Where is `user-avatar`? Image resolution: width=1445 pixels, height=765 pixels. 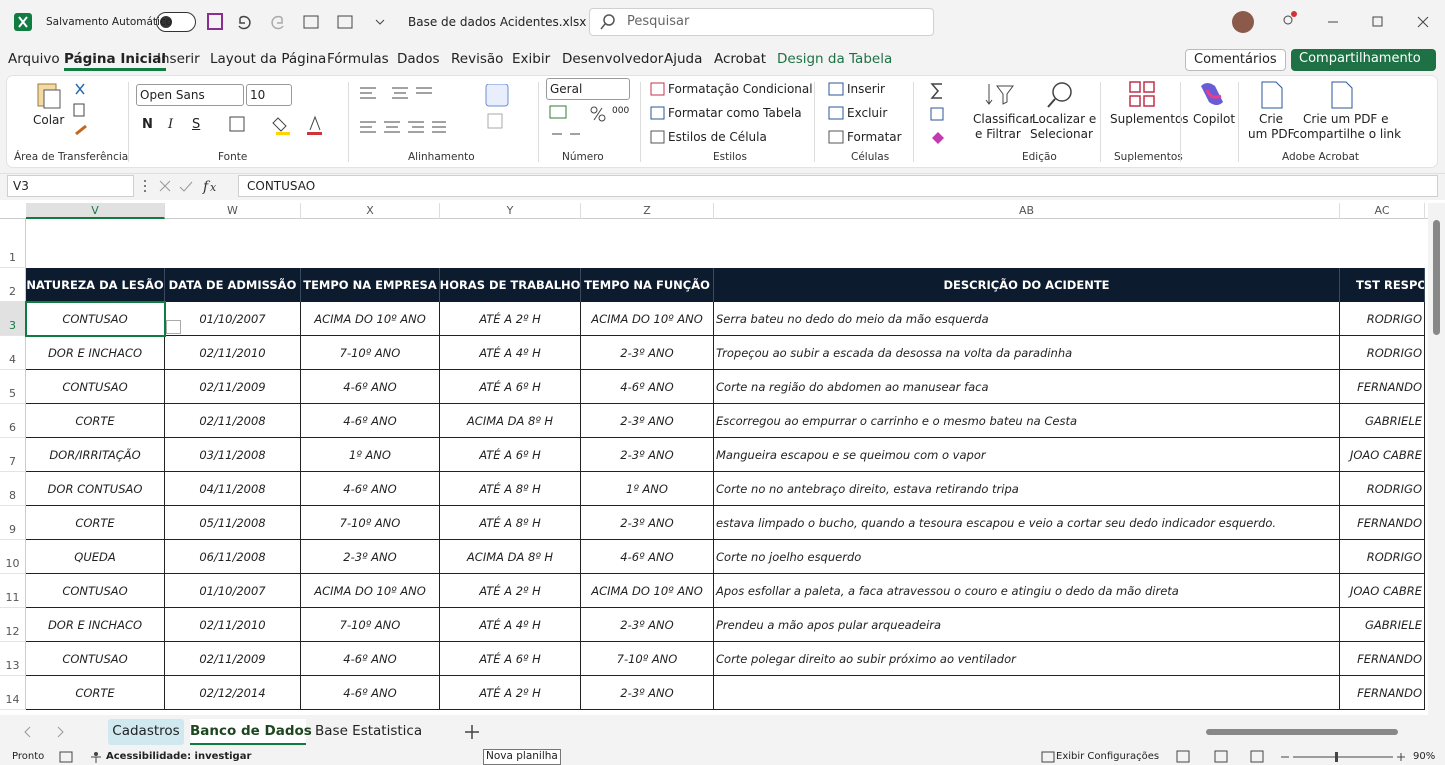 user-avatar is located at coordinates (1243, 22).